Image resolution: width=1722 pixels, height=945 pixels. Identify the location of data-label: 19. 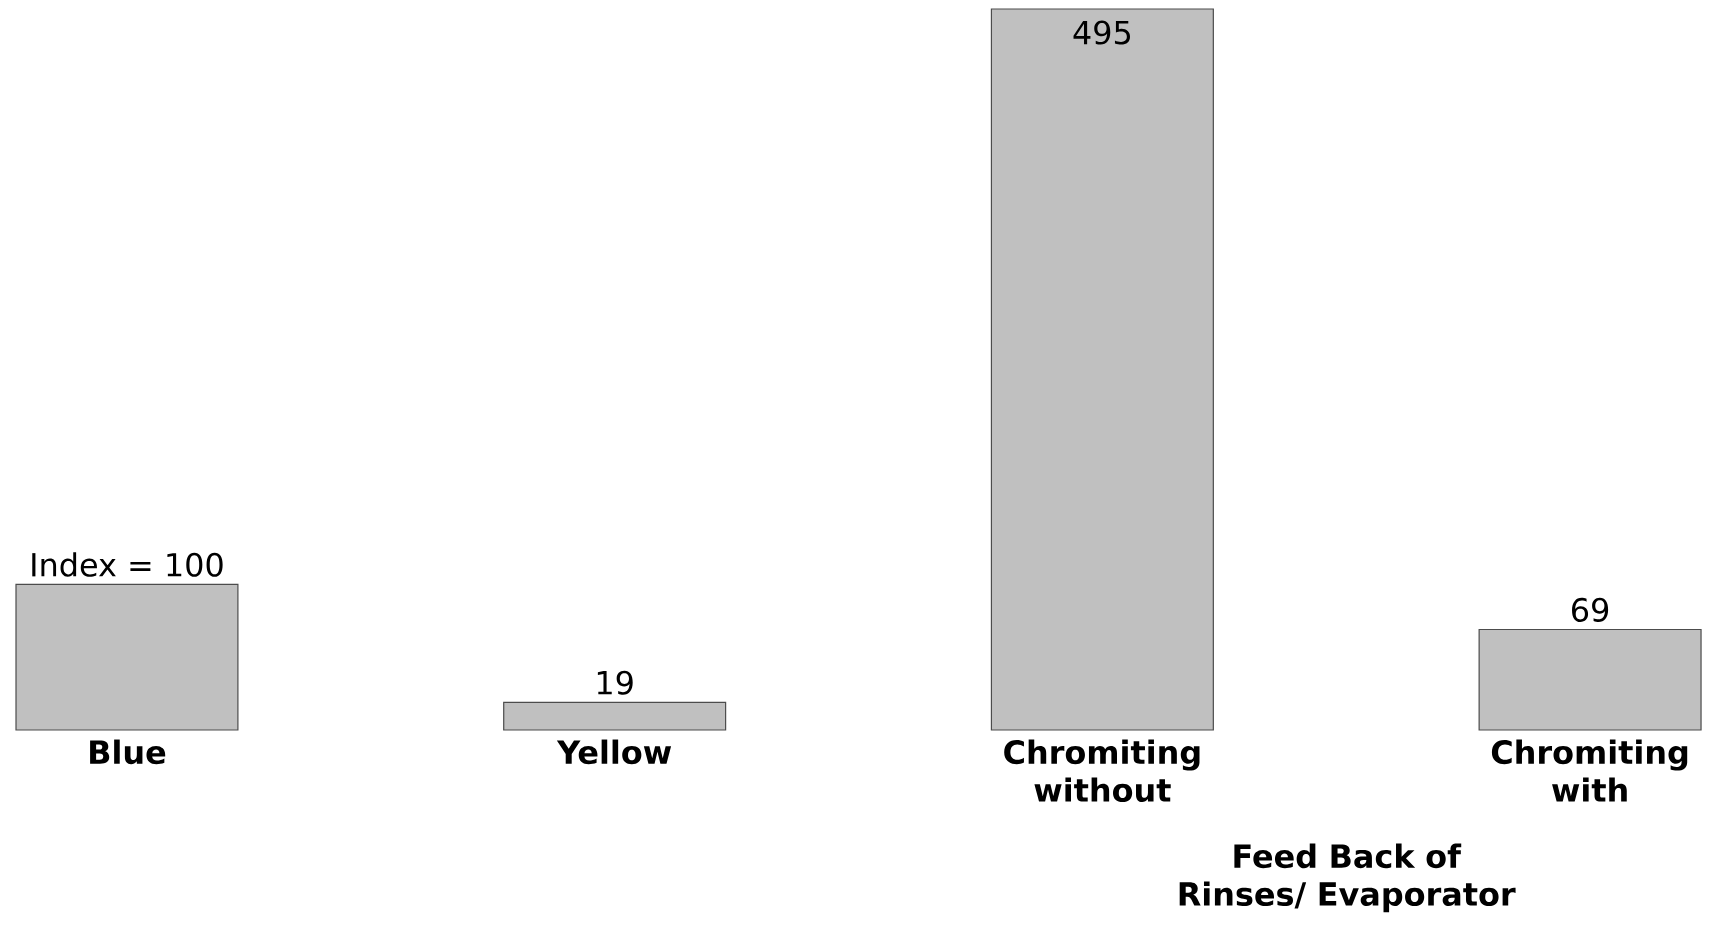
(615, 682).